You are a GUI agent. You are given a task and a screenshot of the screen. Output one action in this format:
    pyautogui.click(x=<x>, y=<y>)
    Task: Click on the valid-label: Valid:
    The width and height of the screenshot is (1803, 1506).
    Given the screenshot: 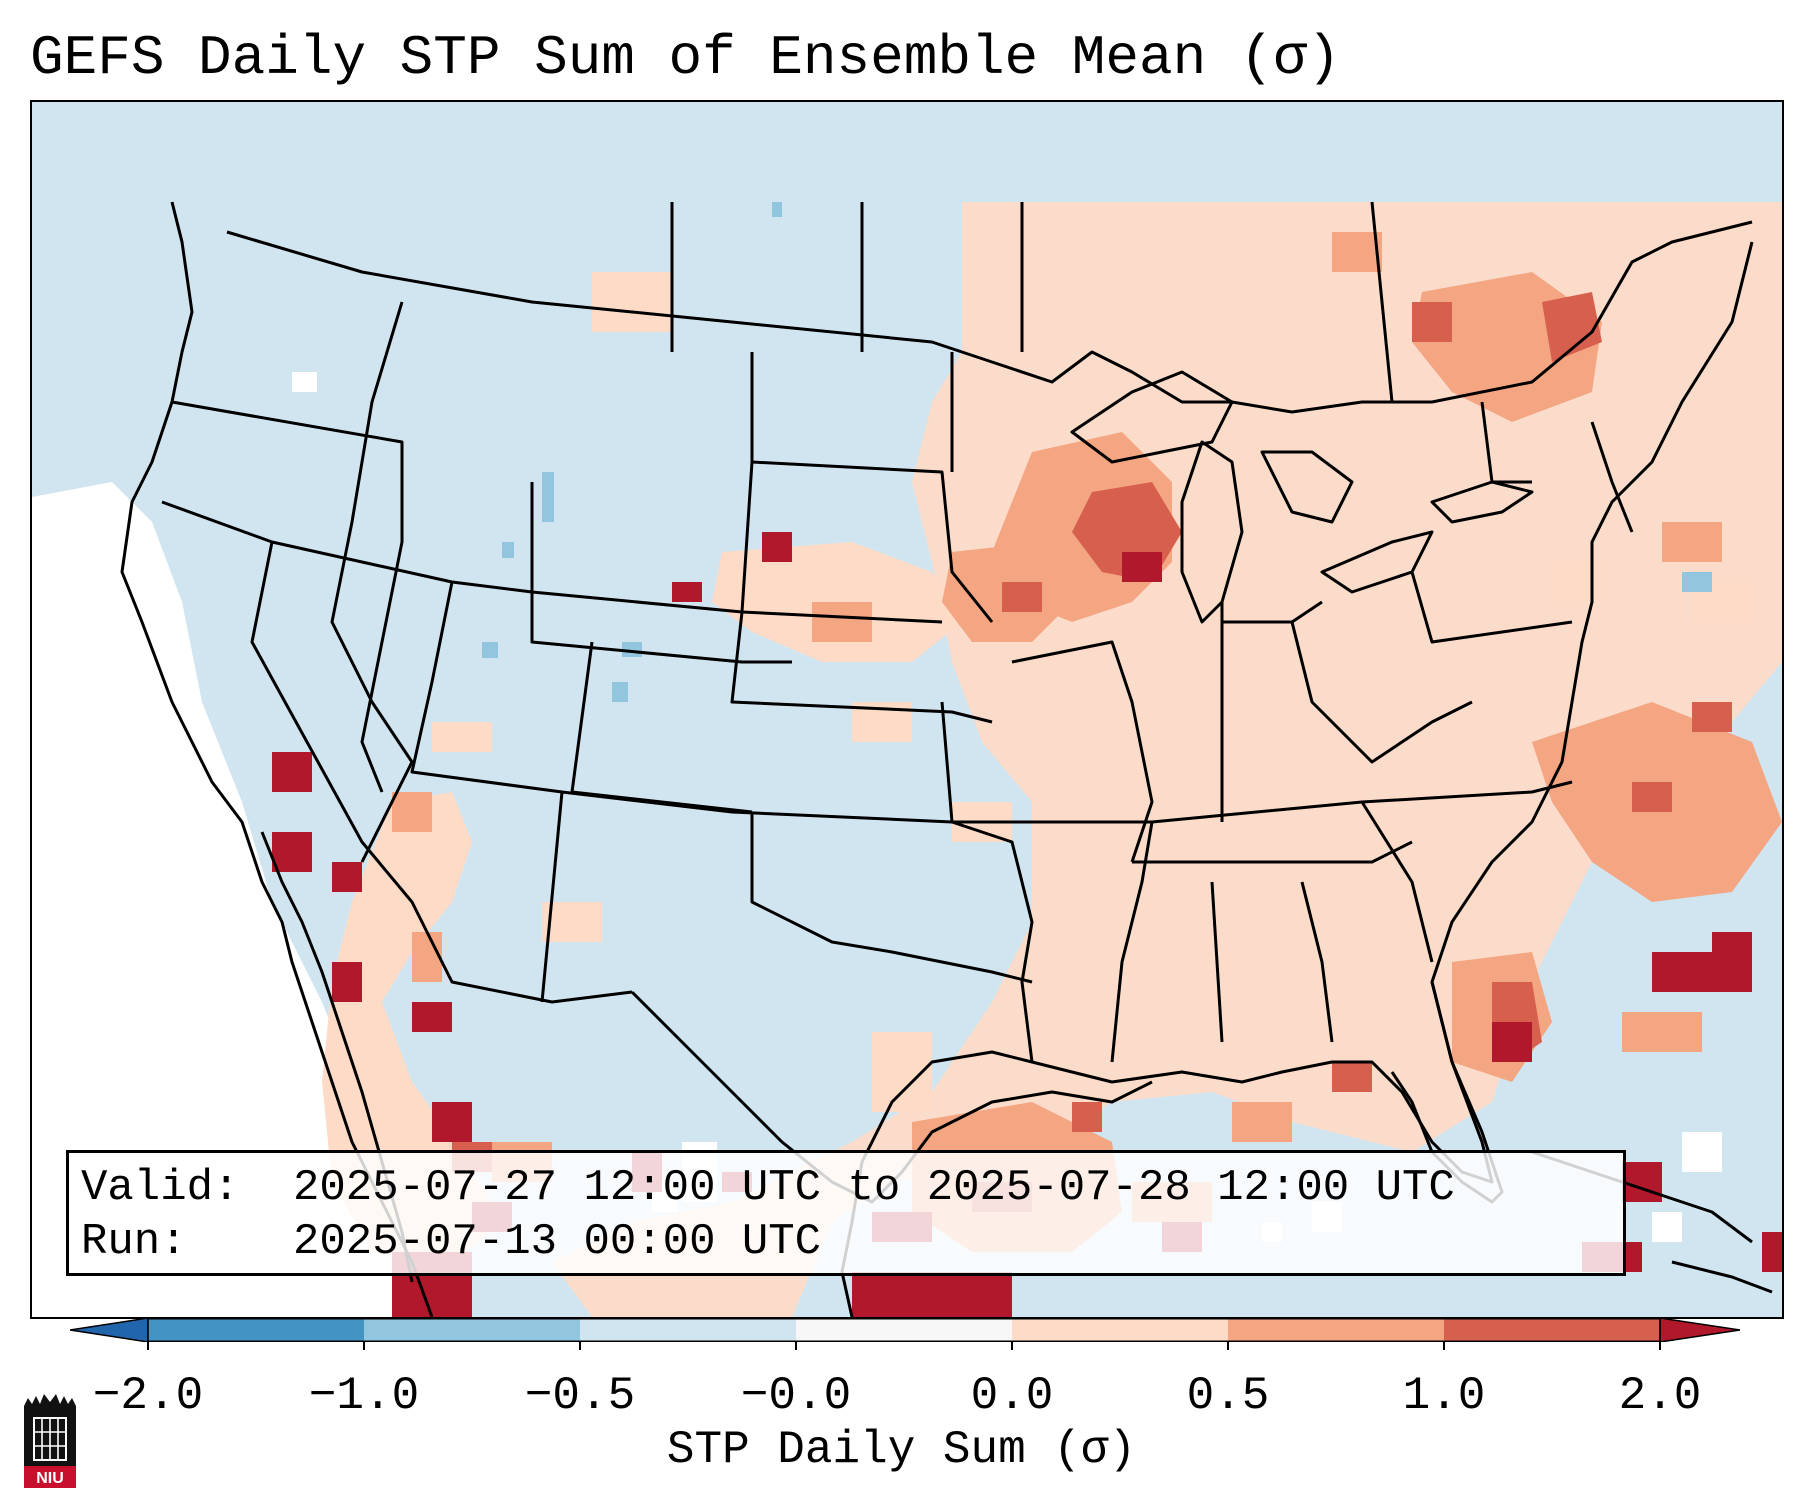 What is the action you would take?
    pyautogui.click(x=160, y=1188)
    